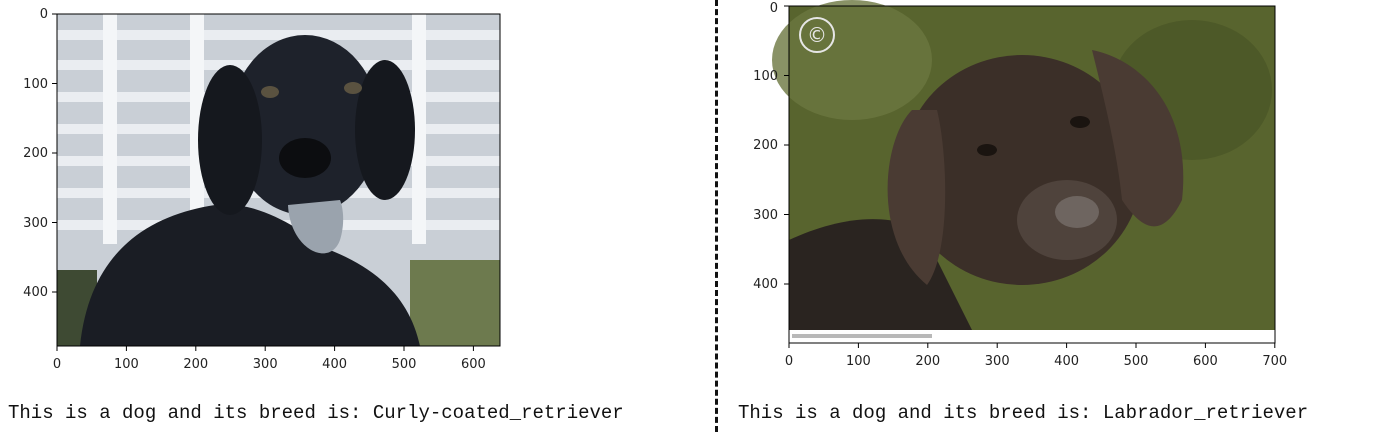 Image resolution: width=1400 pixels, height=432 pixels. I want to click on left-y-axis: 0 100 200 300 400, so click(40, 153).